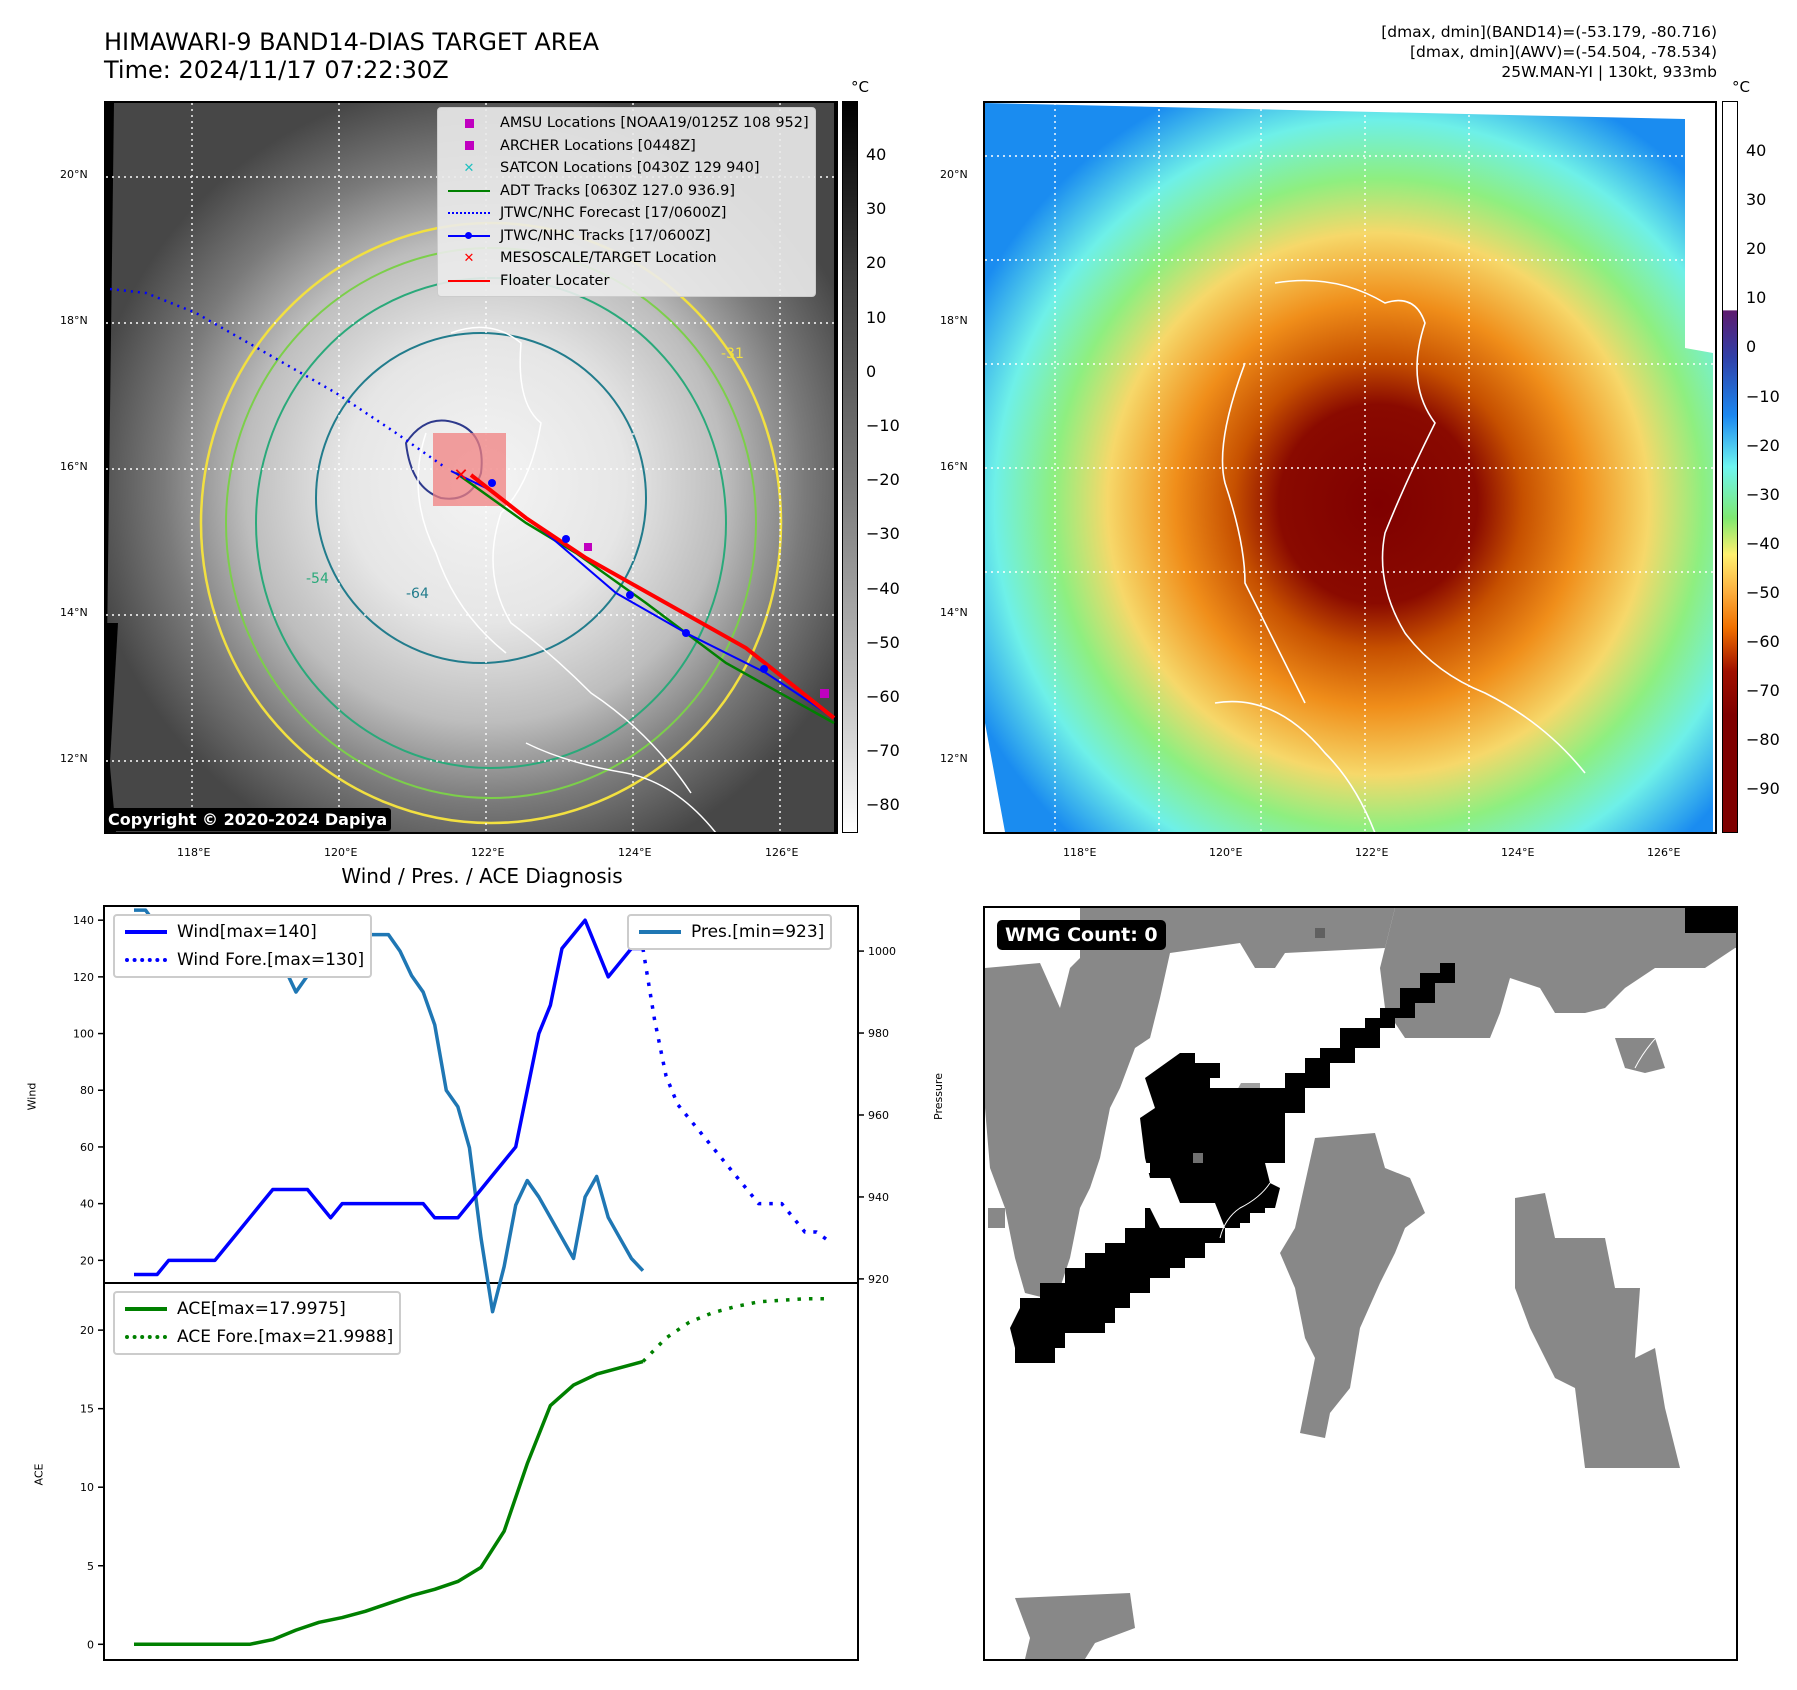 This screenshot has height=1690, width=1797. I want to click on ace-line, so click(389, 1503).